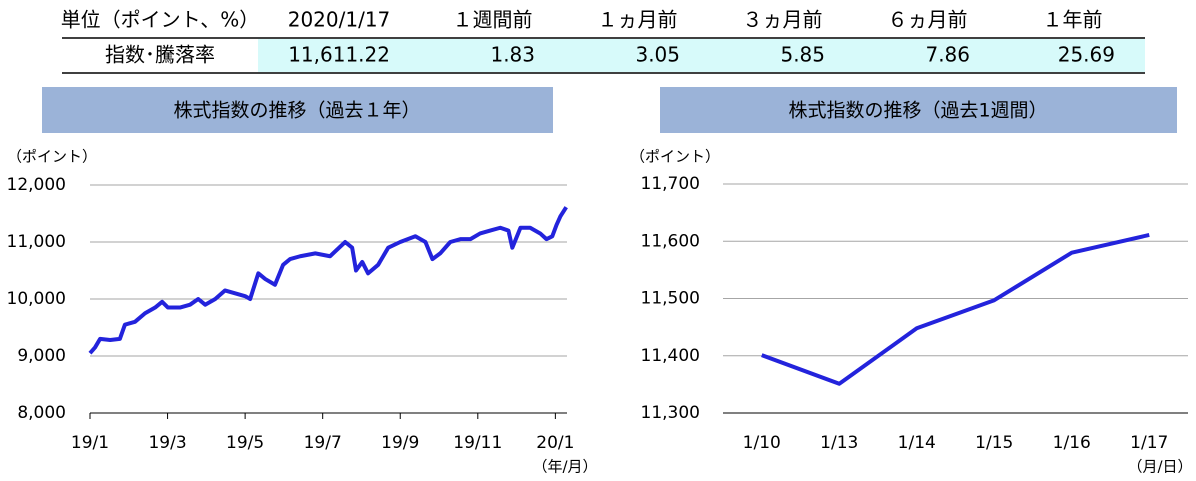  I want to click on x-tick-label: 19/1, so click(90, 443).